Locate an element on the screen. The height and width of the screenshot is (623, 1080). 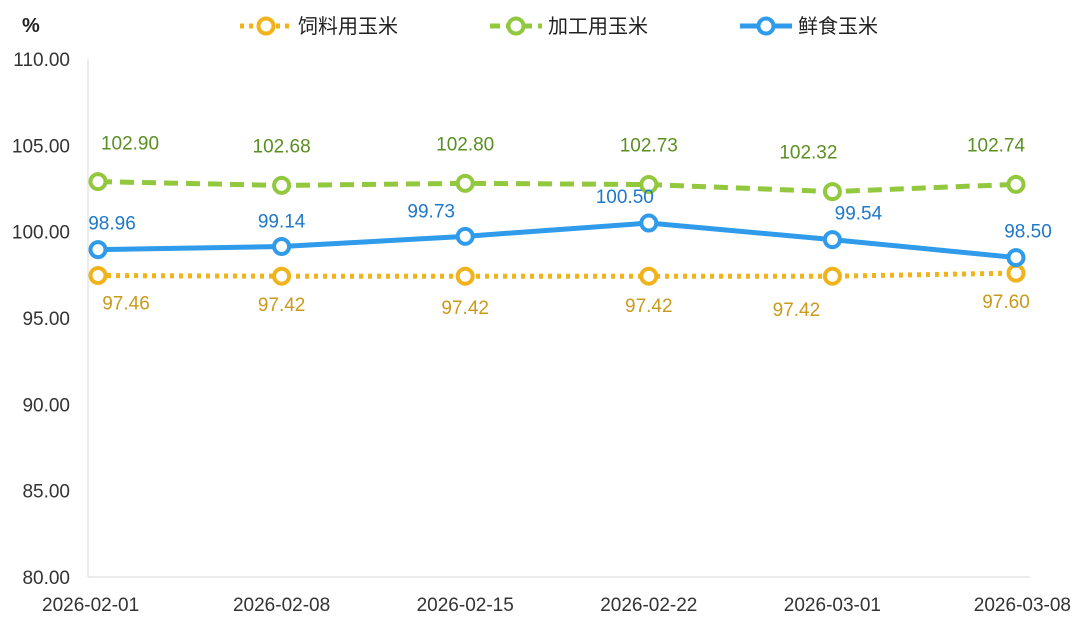
y-tick-label: 90.00 is located at coordinates (46, 405).